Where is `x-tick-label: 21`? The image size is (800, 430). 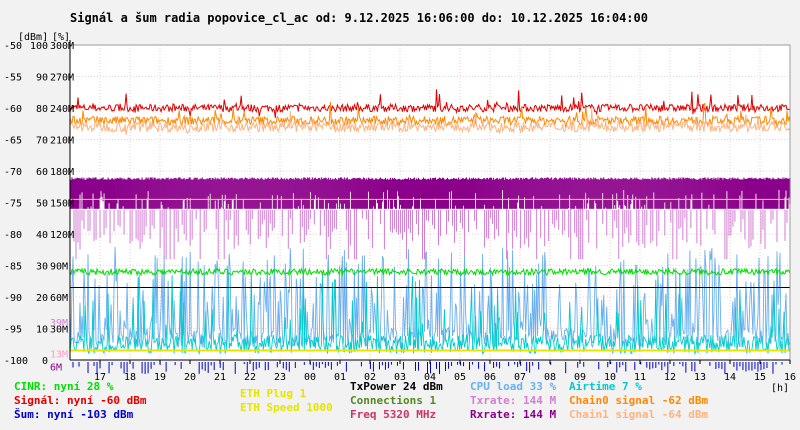
x-tick-label: 21 is located at coordinates (220, 377).